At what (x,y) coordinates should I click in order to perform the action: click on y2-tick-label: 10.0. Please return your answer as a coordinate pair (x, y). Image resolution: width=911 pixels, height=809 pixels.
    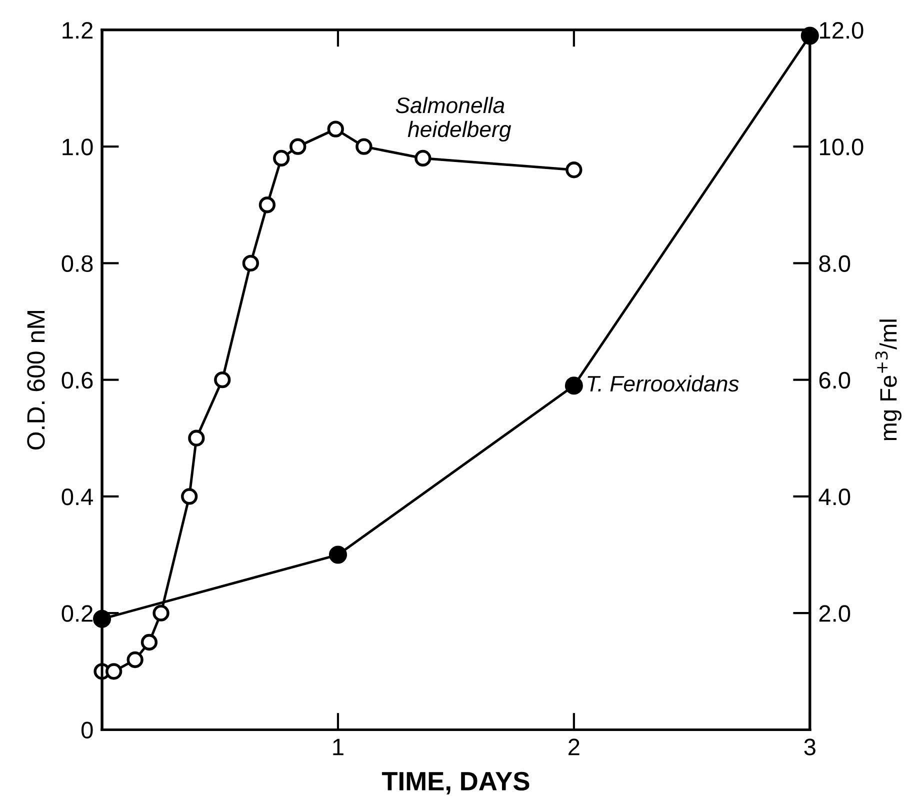
    Looking at the image, I should click on (842, 147).